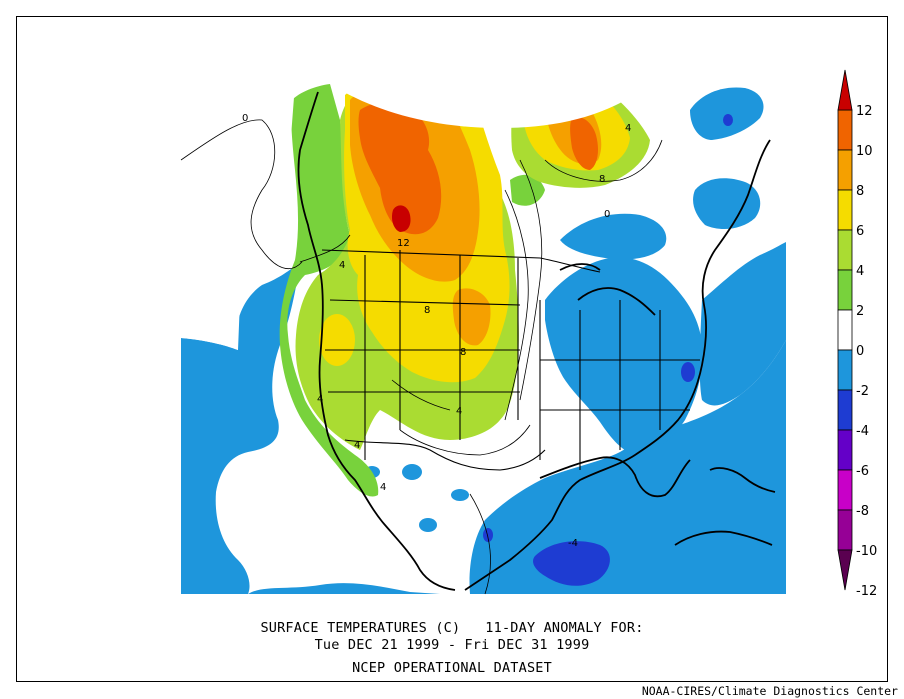 The image size is (904, 699). Describe the element at coordinates (862, 391) in the screenshot. I see `colorbar-tick-label: -2` at that location.